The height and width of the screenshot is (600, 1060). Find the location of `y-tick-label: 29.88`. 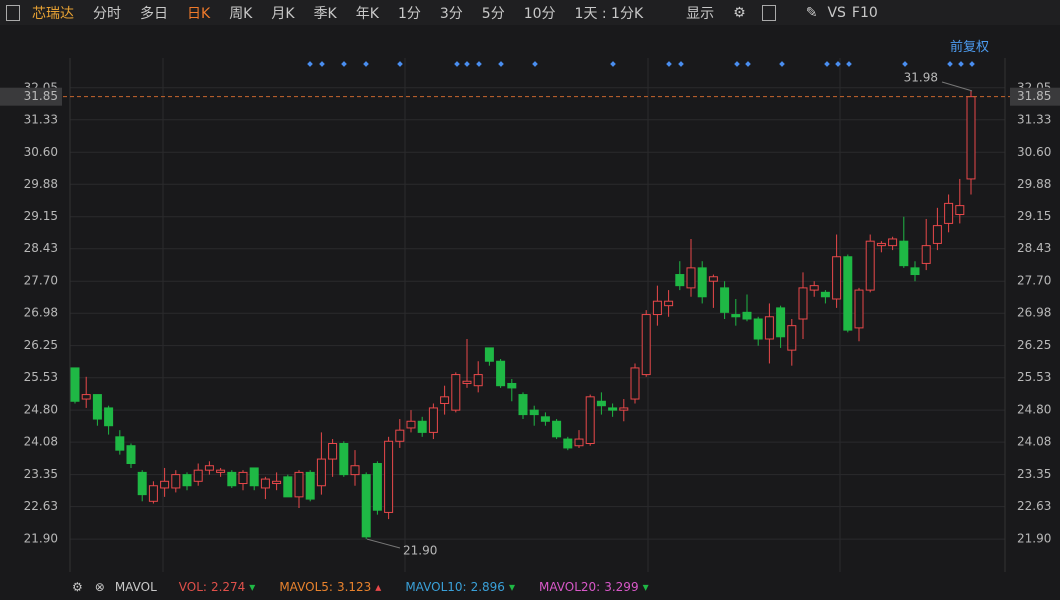

y-tick-label: 29.88 is located at coordinates (1034, 184).